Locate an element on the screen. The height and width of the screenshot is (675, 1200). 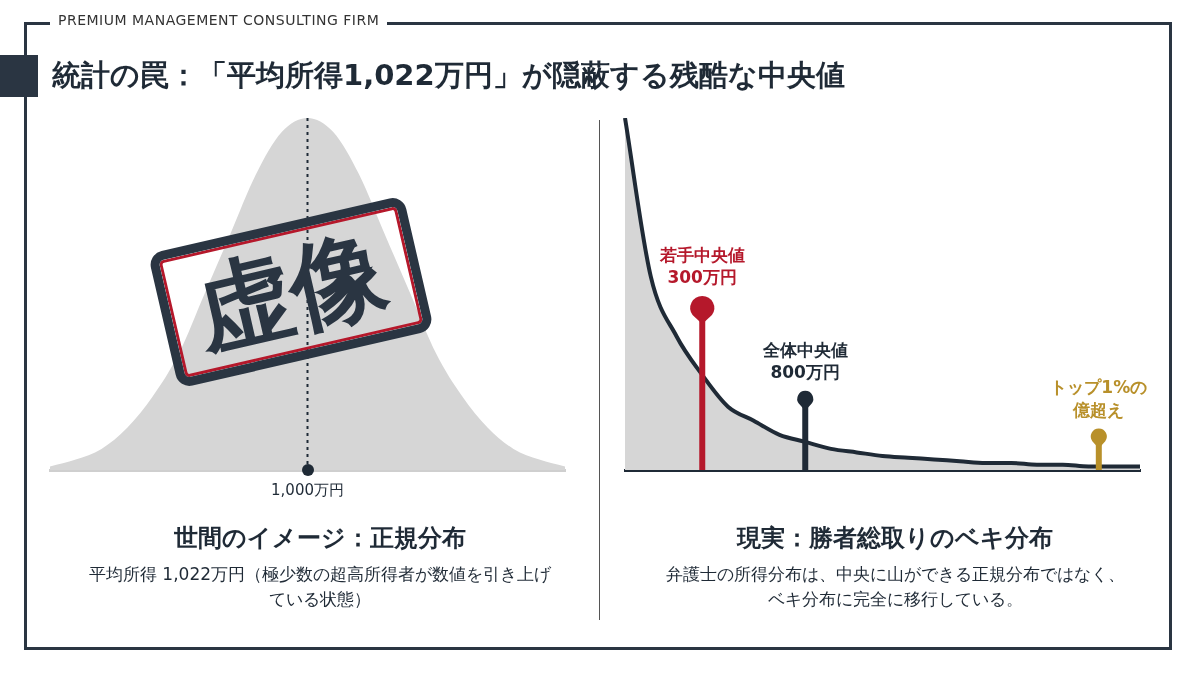
annotation: トップ1%の億超え is located at coordinates (1099, 398).